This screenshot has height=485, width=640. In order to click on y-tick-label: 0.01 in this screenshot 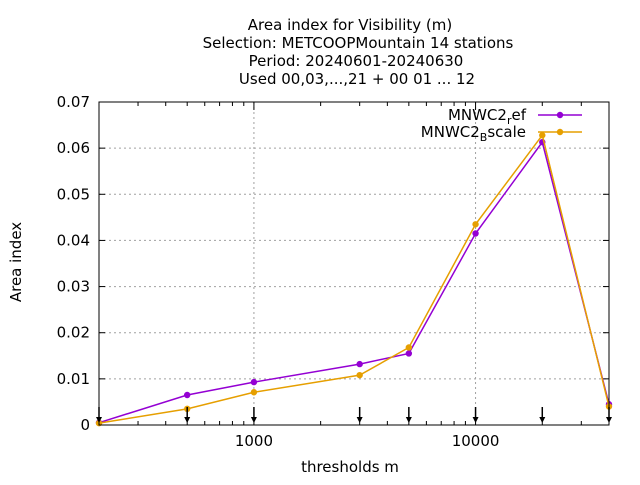, I will do `click(73, 379)`.